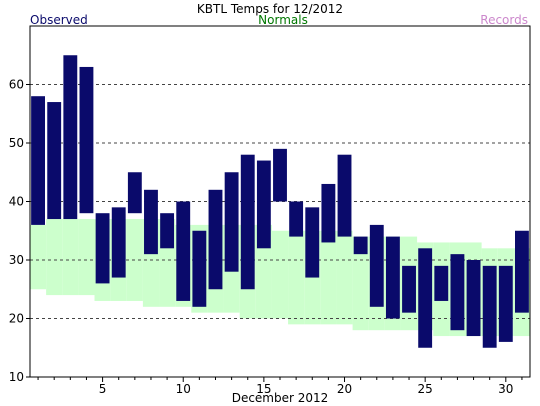 The image size is (540, 406). What do you see at coordinates (283, 20) in the screenshot?
I see `legend-normals: Normals` at bounding box center [283, 20].